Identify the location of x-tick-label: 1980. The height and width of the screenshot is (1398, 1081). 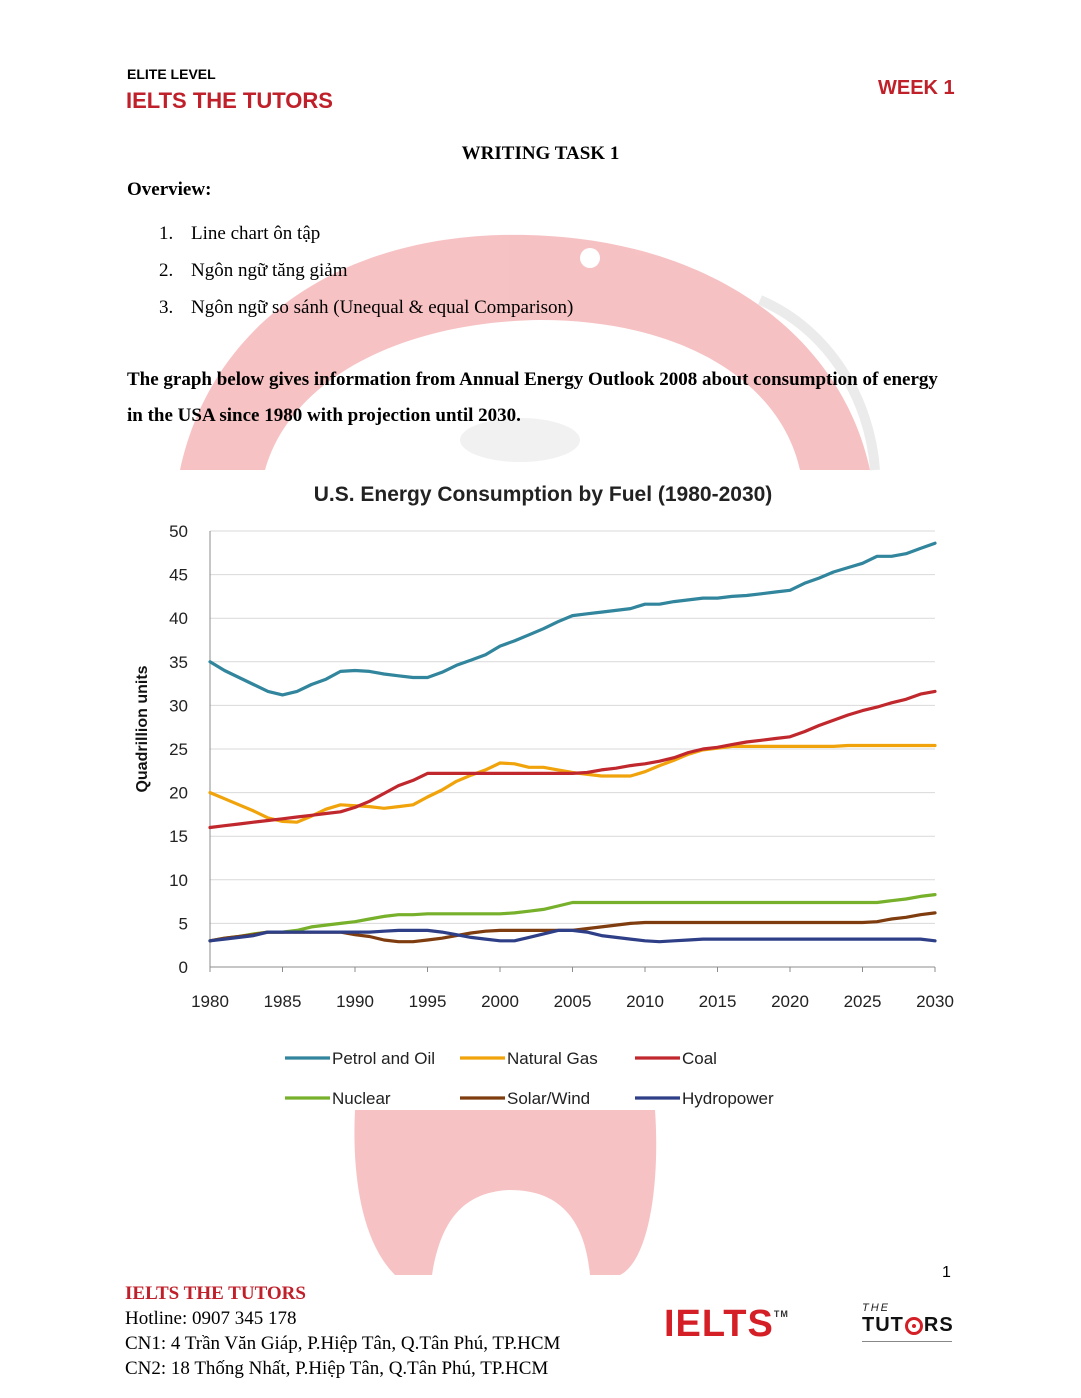
(210, 1001).